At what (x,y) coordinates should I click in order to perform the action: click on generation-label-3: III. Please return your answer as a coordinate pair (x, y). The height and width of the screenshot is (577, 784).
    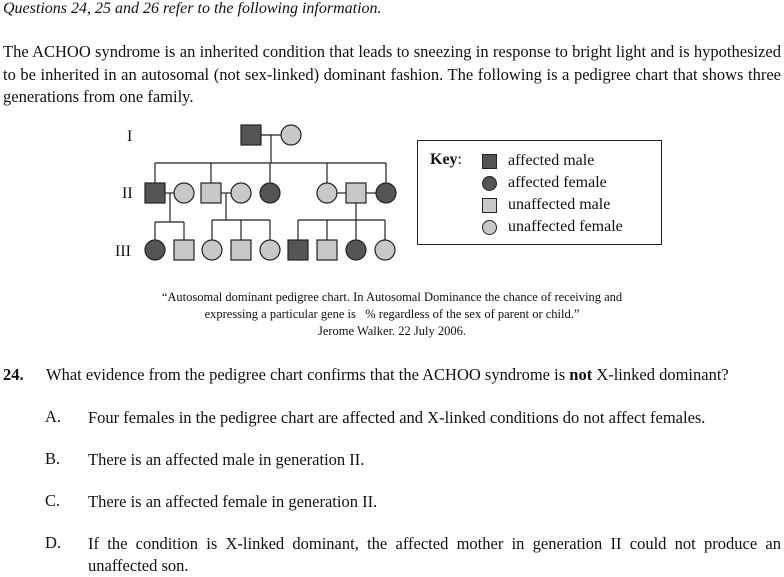
    Looking at the image, I should click on (123, 251).